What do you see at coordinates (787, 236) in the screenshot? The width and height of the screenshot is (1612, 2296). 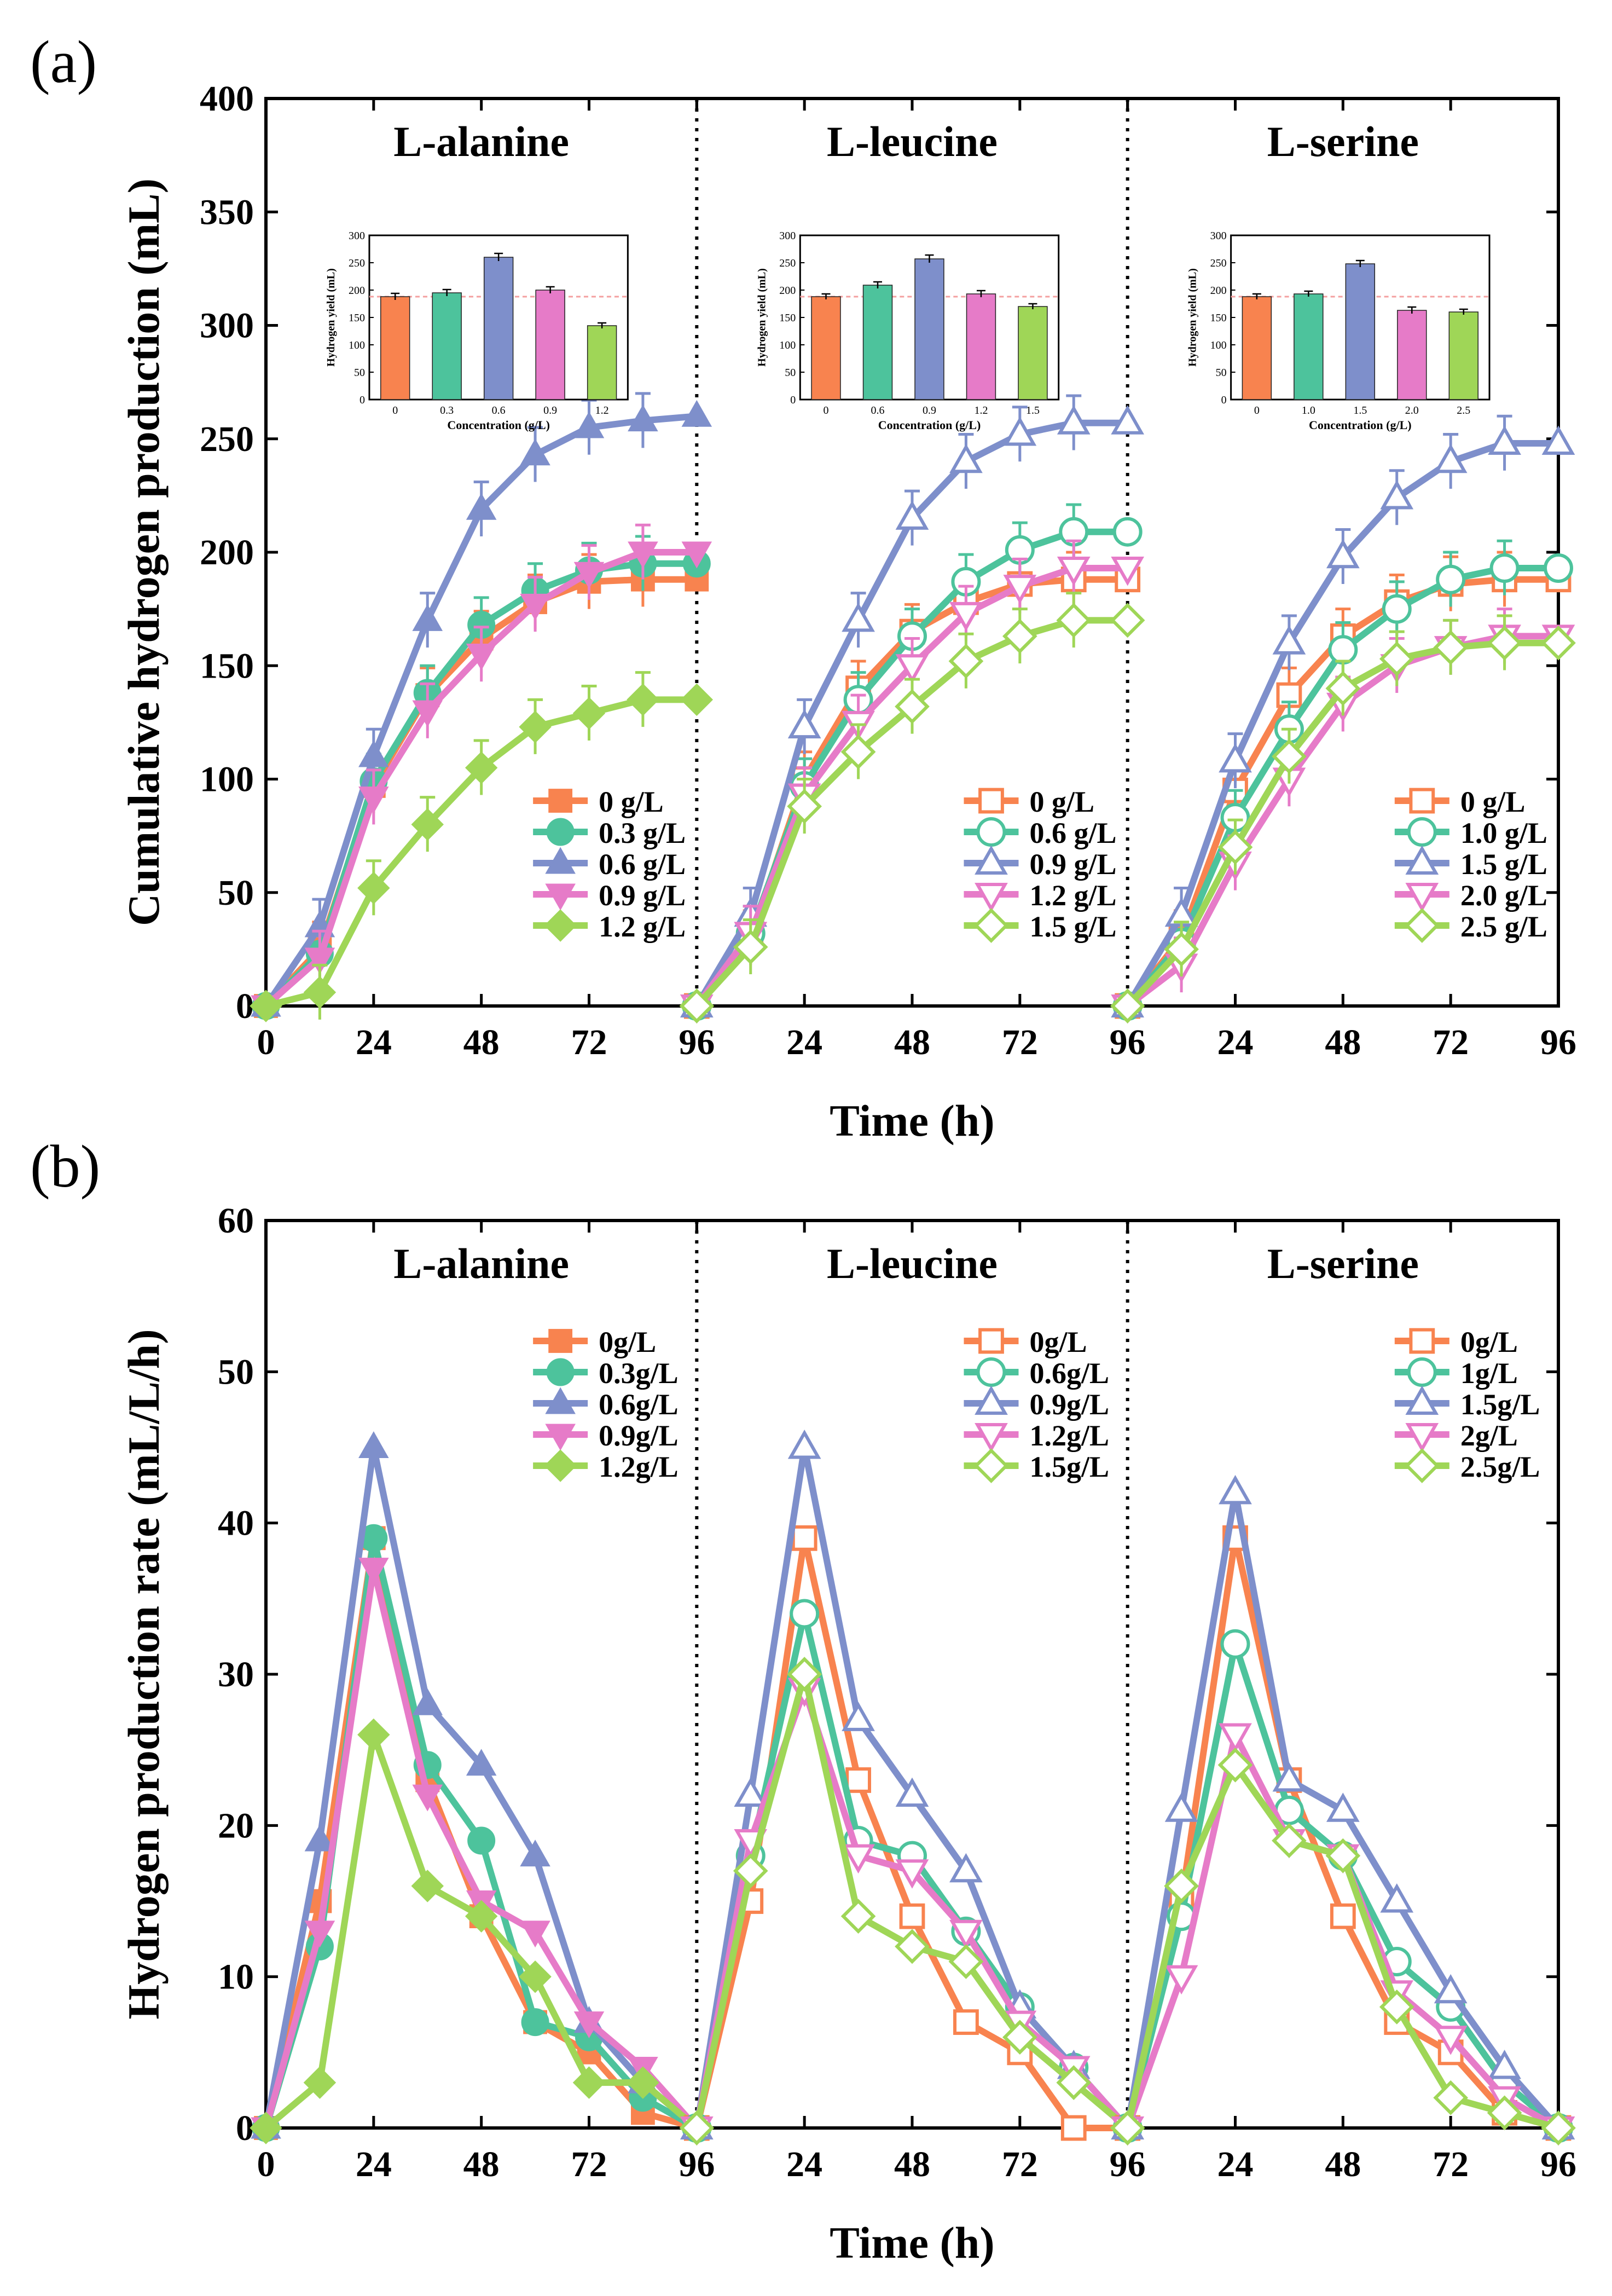 I see `inset-y-tick-label: 300` at bounding box center [787, 236].